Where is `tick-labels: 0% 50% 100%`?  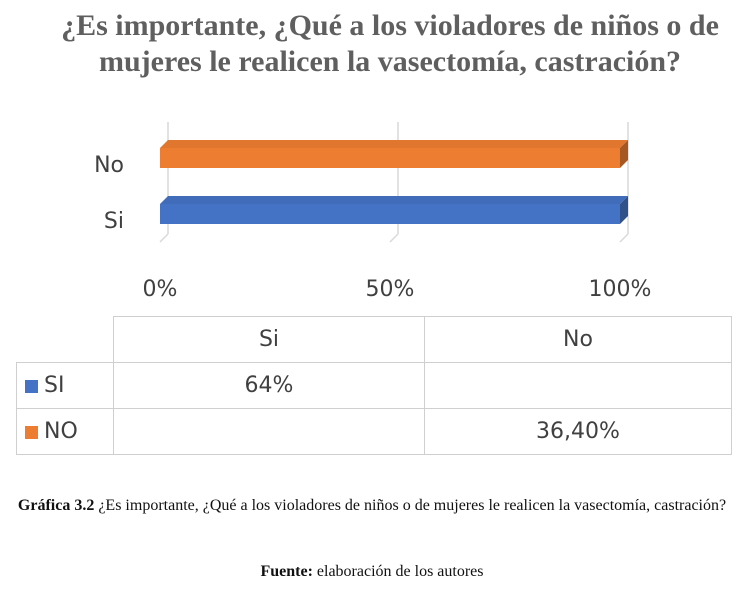
tick-labels: 0% 50% 100% is located at coordinates (397, 289).